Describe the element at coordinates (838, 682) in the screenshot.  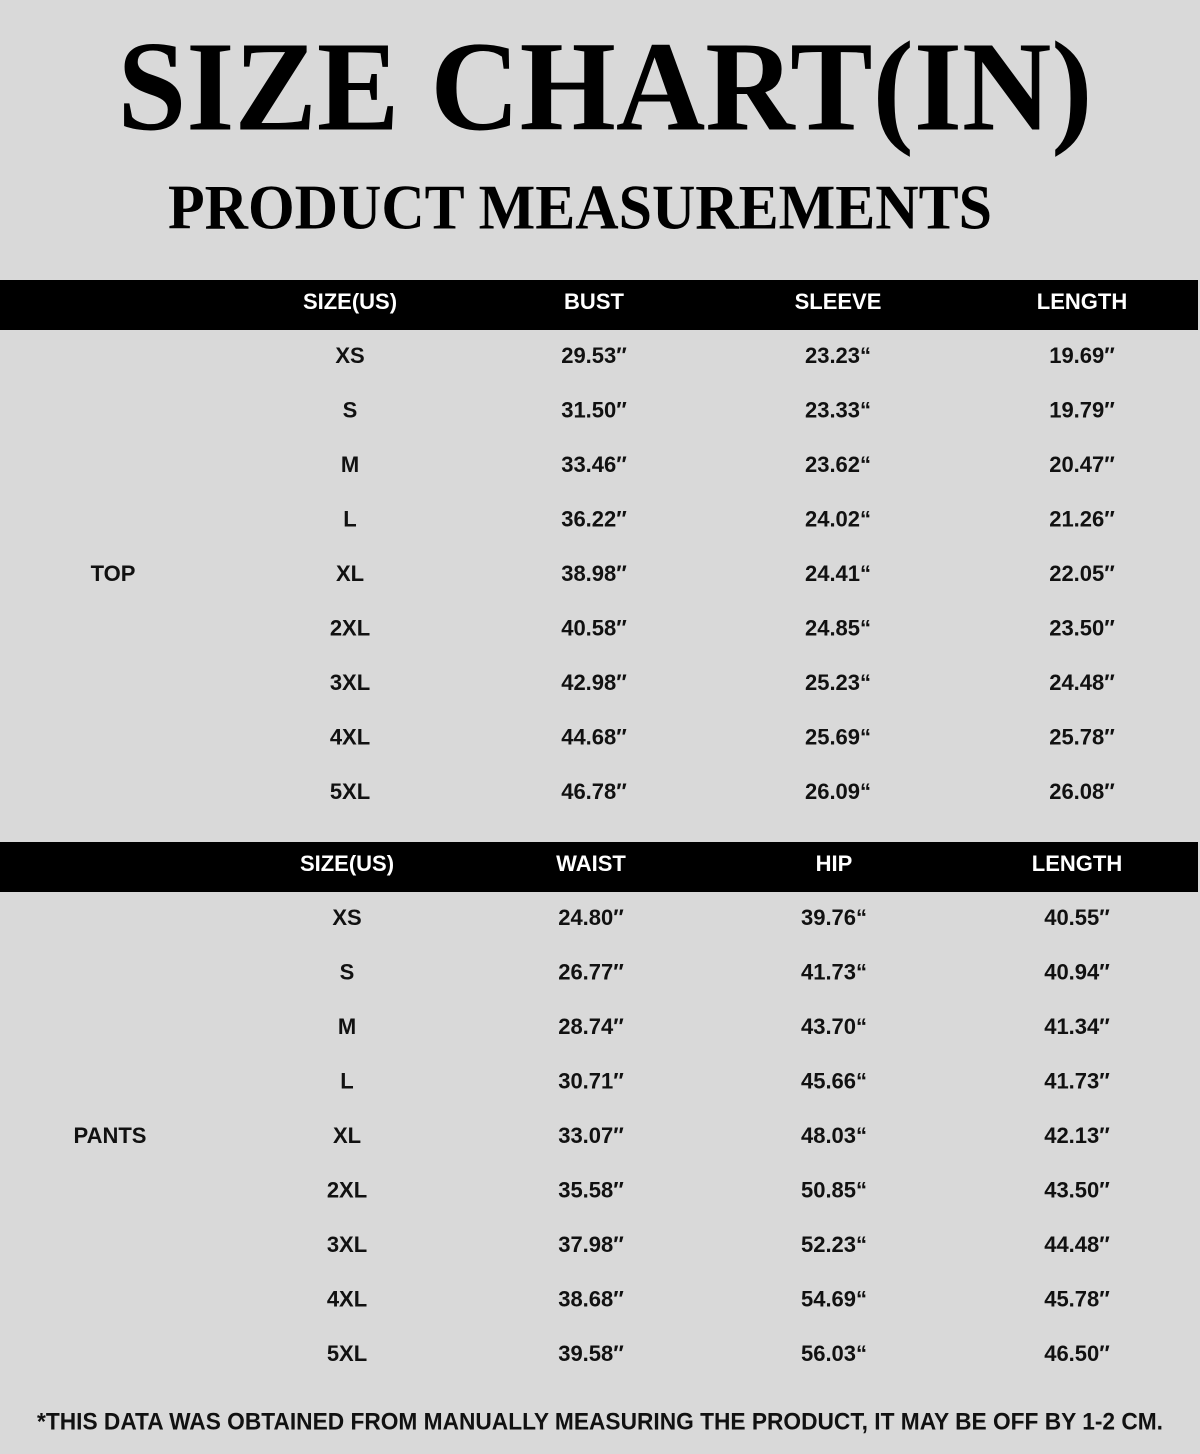
I see `cell: 25.23“` at that location.